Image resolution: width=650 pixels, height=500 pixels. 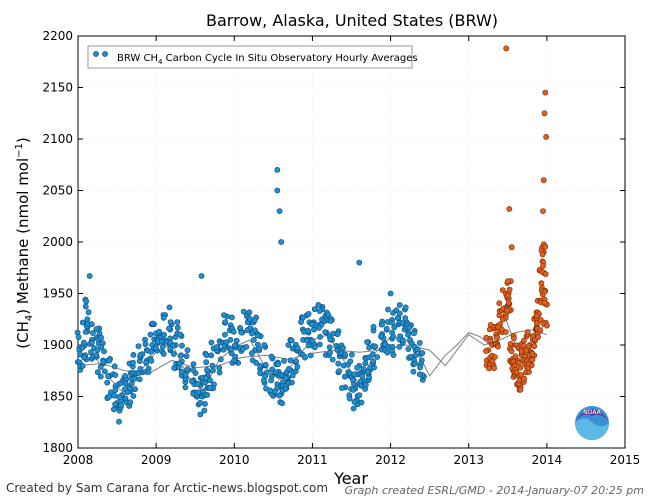 I want to click on y-tick-label: 2200, so click(x=57, y=36).